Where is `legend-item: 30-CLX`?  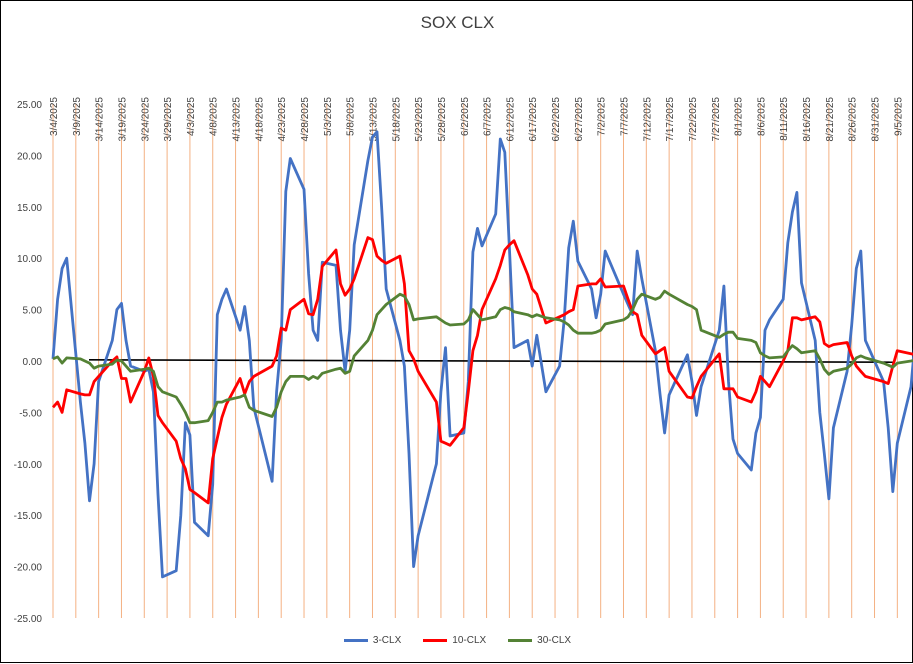 legend-item: 30-CLX is located at coordinates (539, 640).